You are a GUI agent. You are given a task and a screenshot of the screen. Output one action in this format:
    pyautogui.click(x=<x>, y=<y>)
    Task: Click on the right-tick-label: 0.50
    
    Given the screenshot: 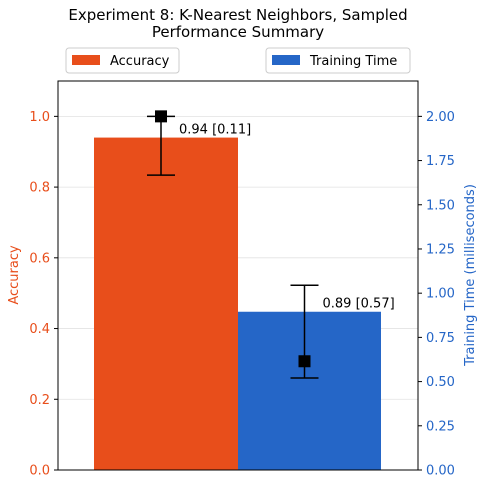 What is the action you would take?
    pyautogui.click(x=440, y=382)
    